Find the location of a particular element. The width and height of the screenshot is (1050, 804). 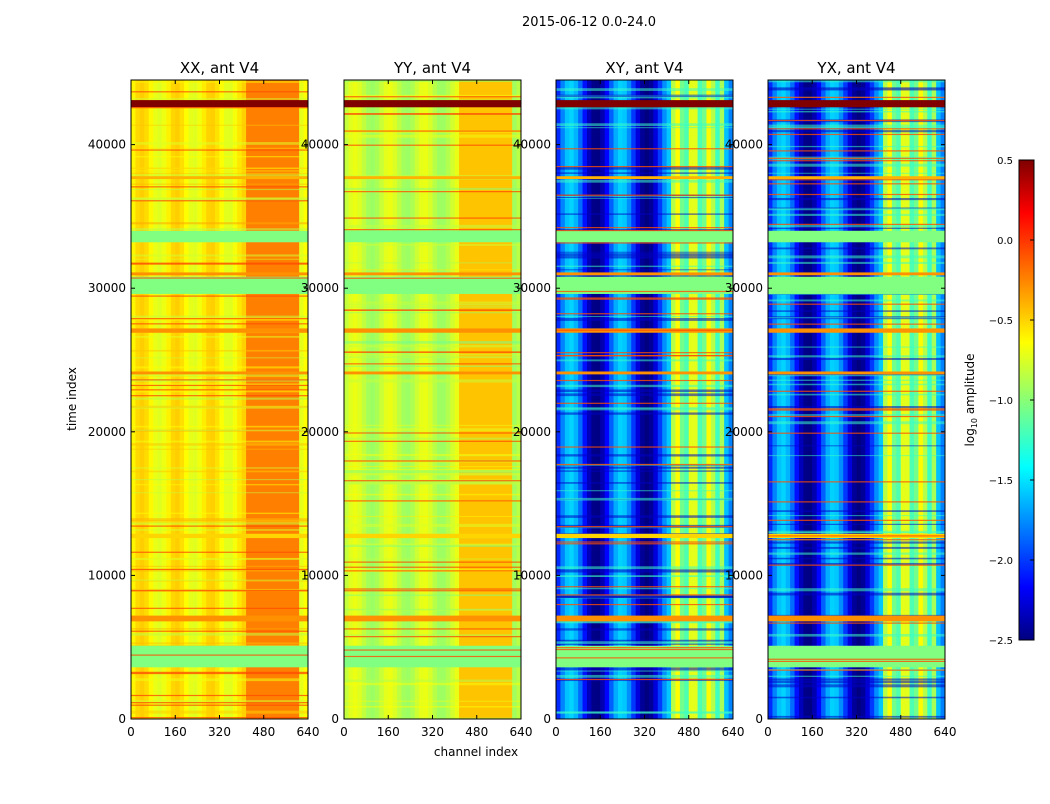

colorbar-tick-label: 0.0 is located at coordinates (1005, 241).